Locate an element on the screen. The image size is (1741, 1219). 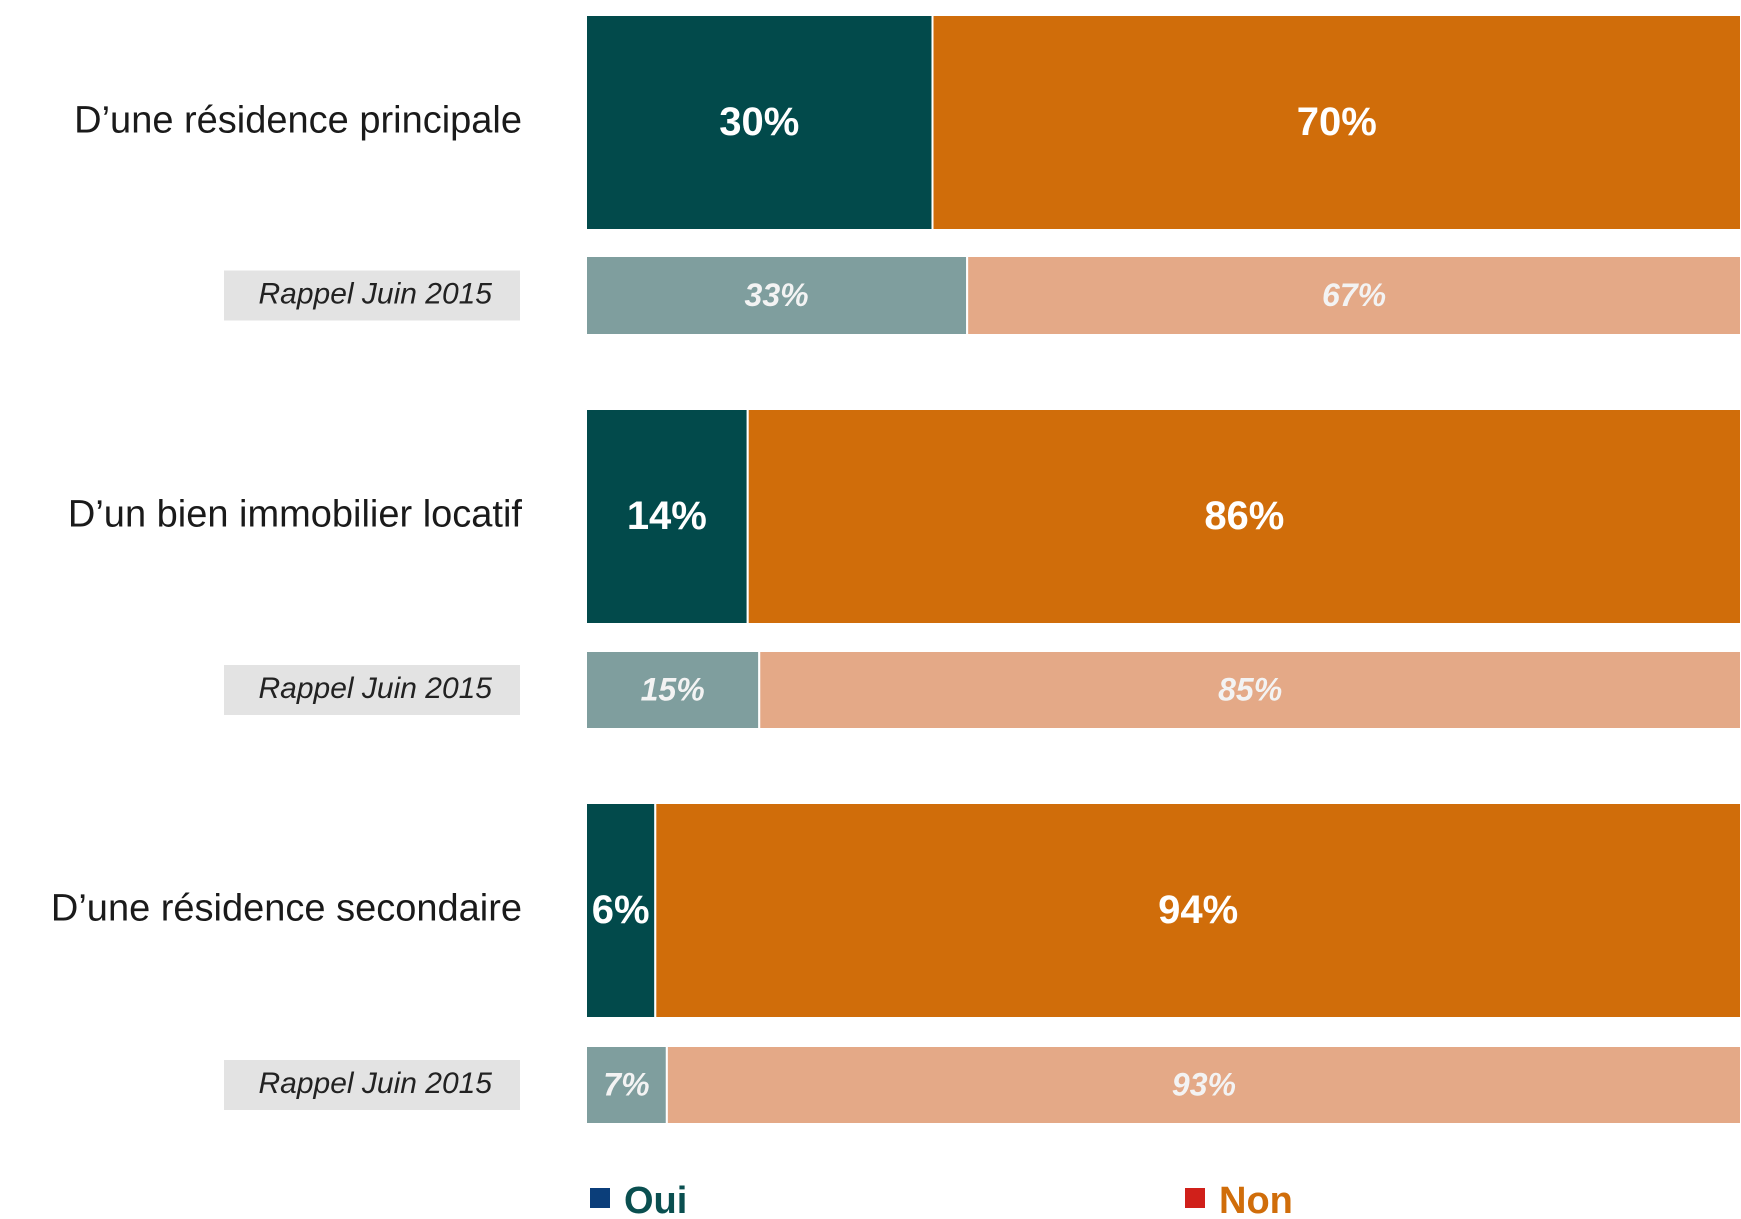
value-label: 85% is located at coordinates (1250, 689).